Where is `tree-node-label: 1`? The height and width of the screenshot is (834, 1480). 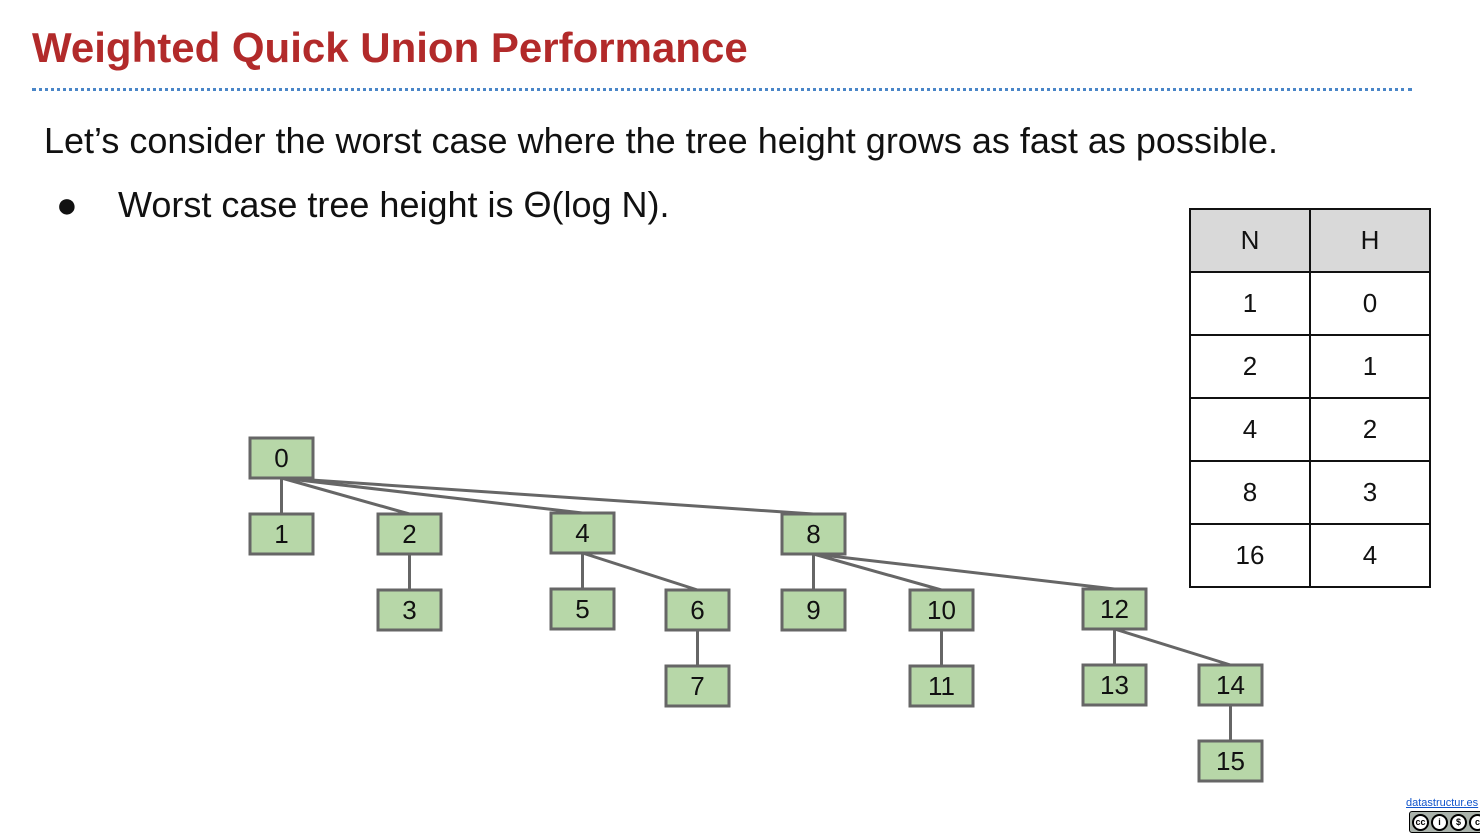 tree-node-label: 1 is located at coordinates (281, 534).